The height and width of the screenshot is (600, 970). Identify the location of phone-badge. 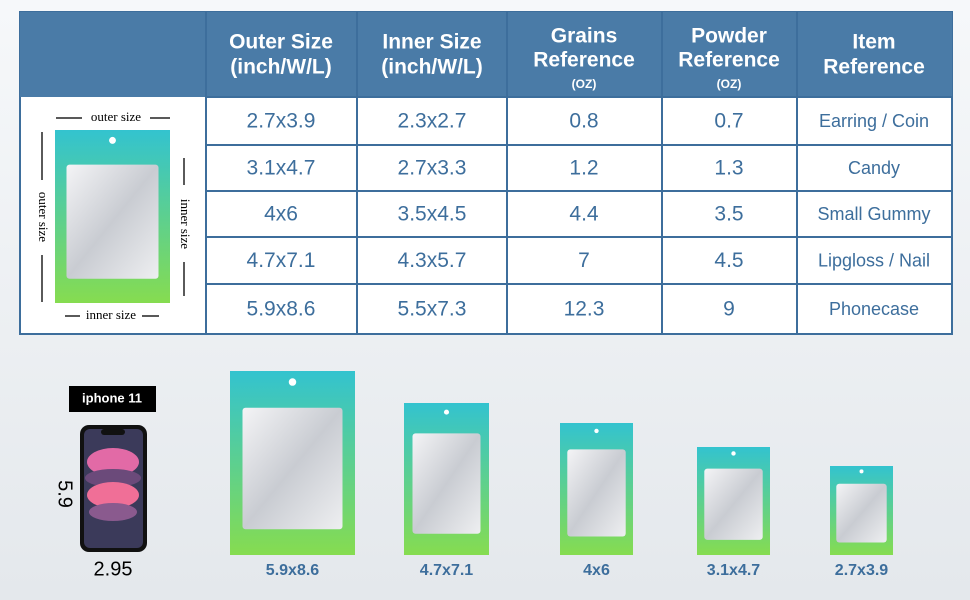
(112, 399).